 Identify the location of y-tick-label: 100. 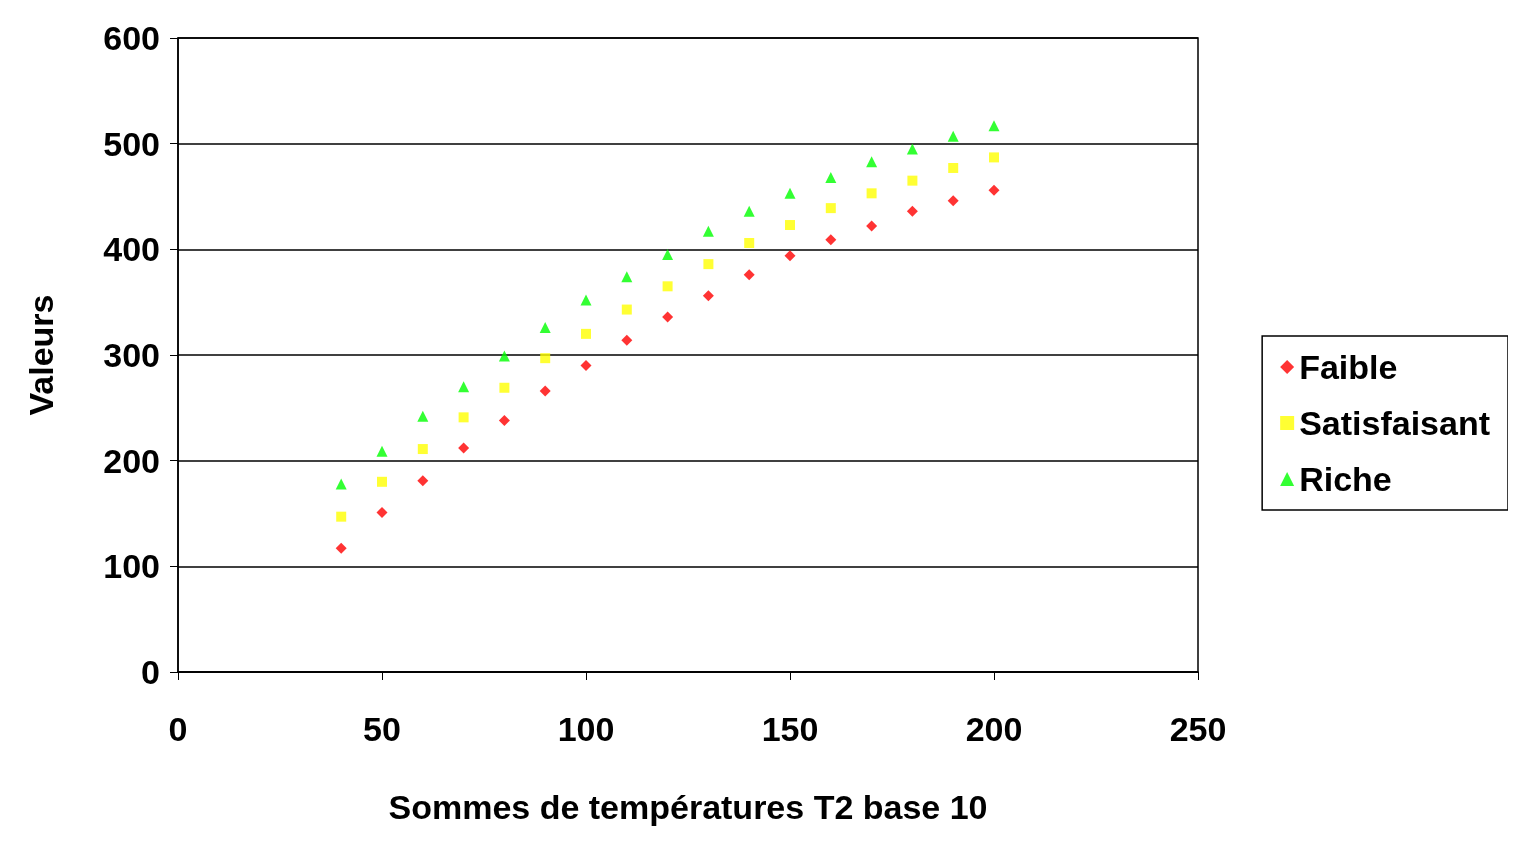
(131, 566).